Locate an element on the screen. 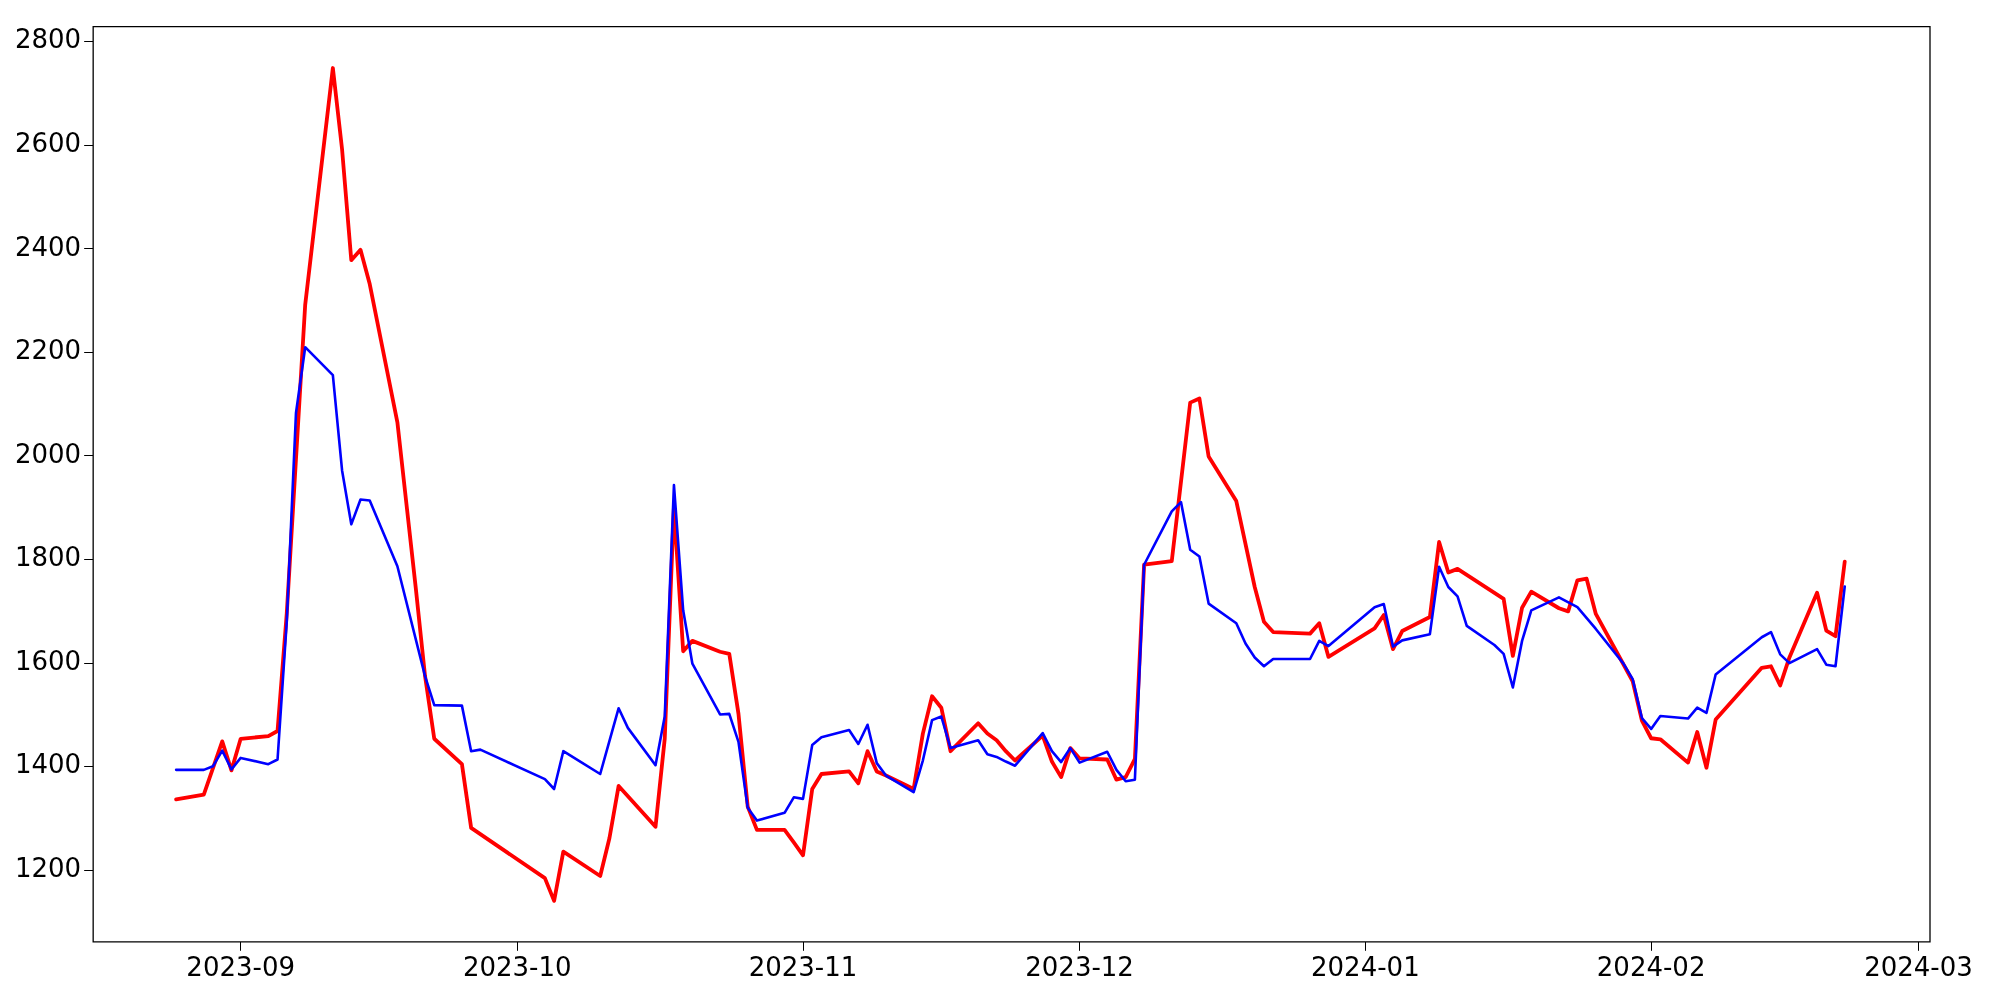 The width and height of the screenshot is (2000, 1000). y-tick-label: 1600 is located at coordinates (48, 660).